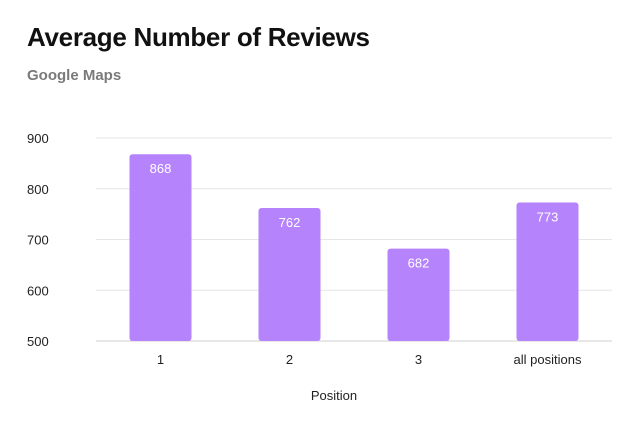 The image size is (641, 435). Describe the element at coordinates (38, 138) in the screenshot. I see `y-tick-label: 900` at that location.